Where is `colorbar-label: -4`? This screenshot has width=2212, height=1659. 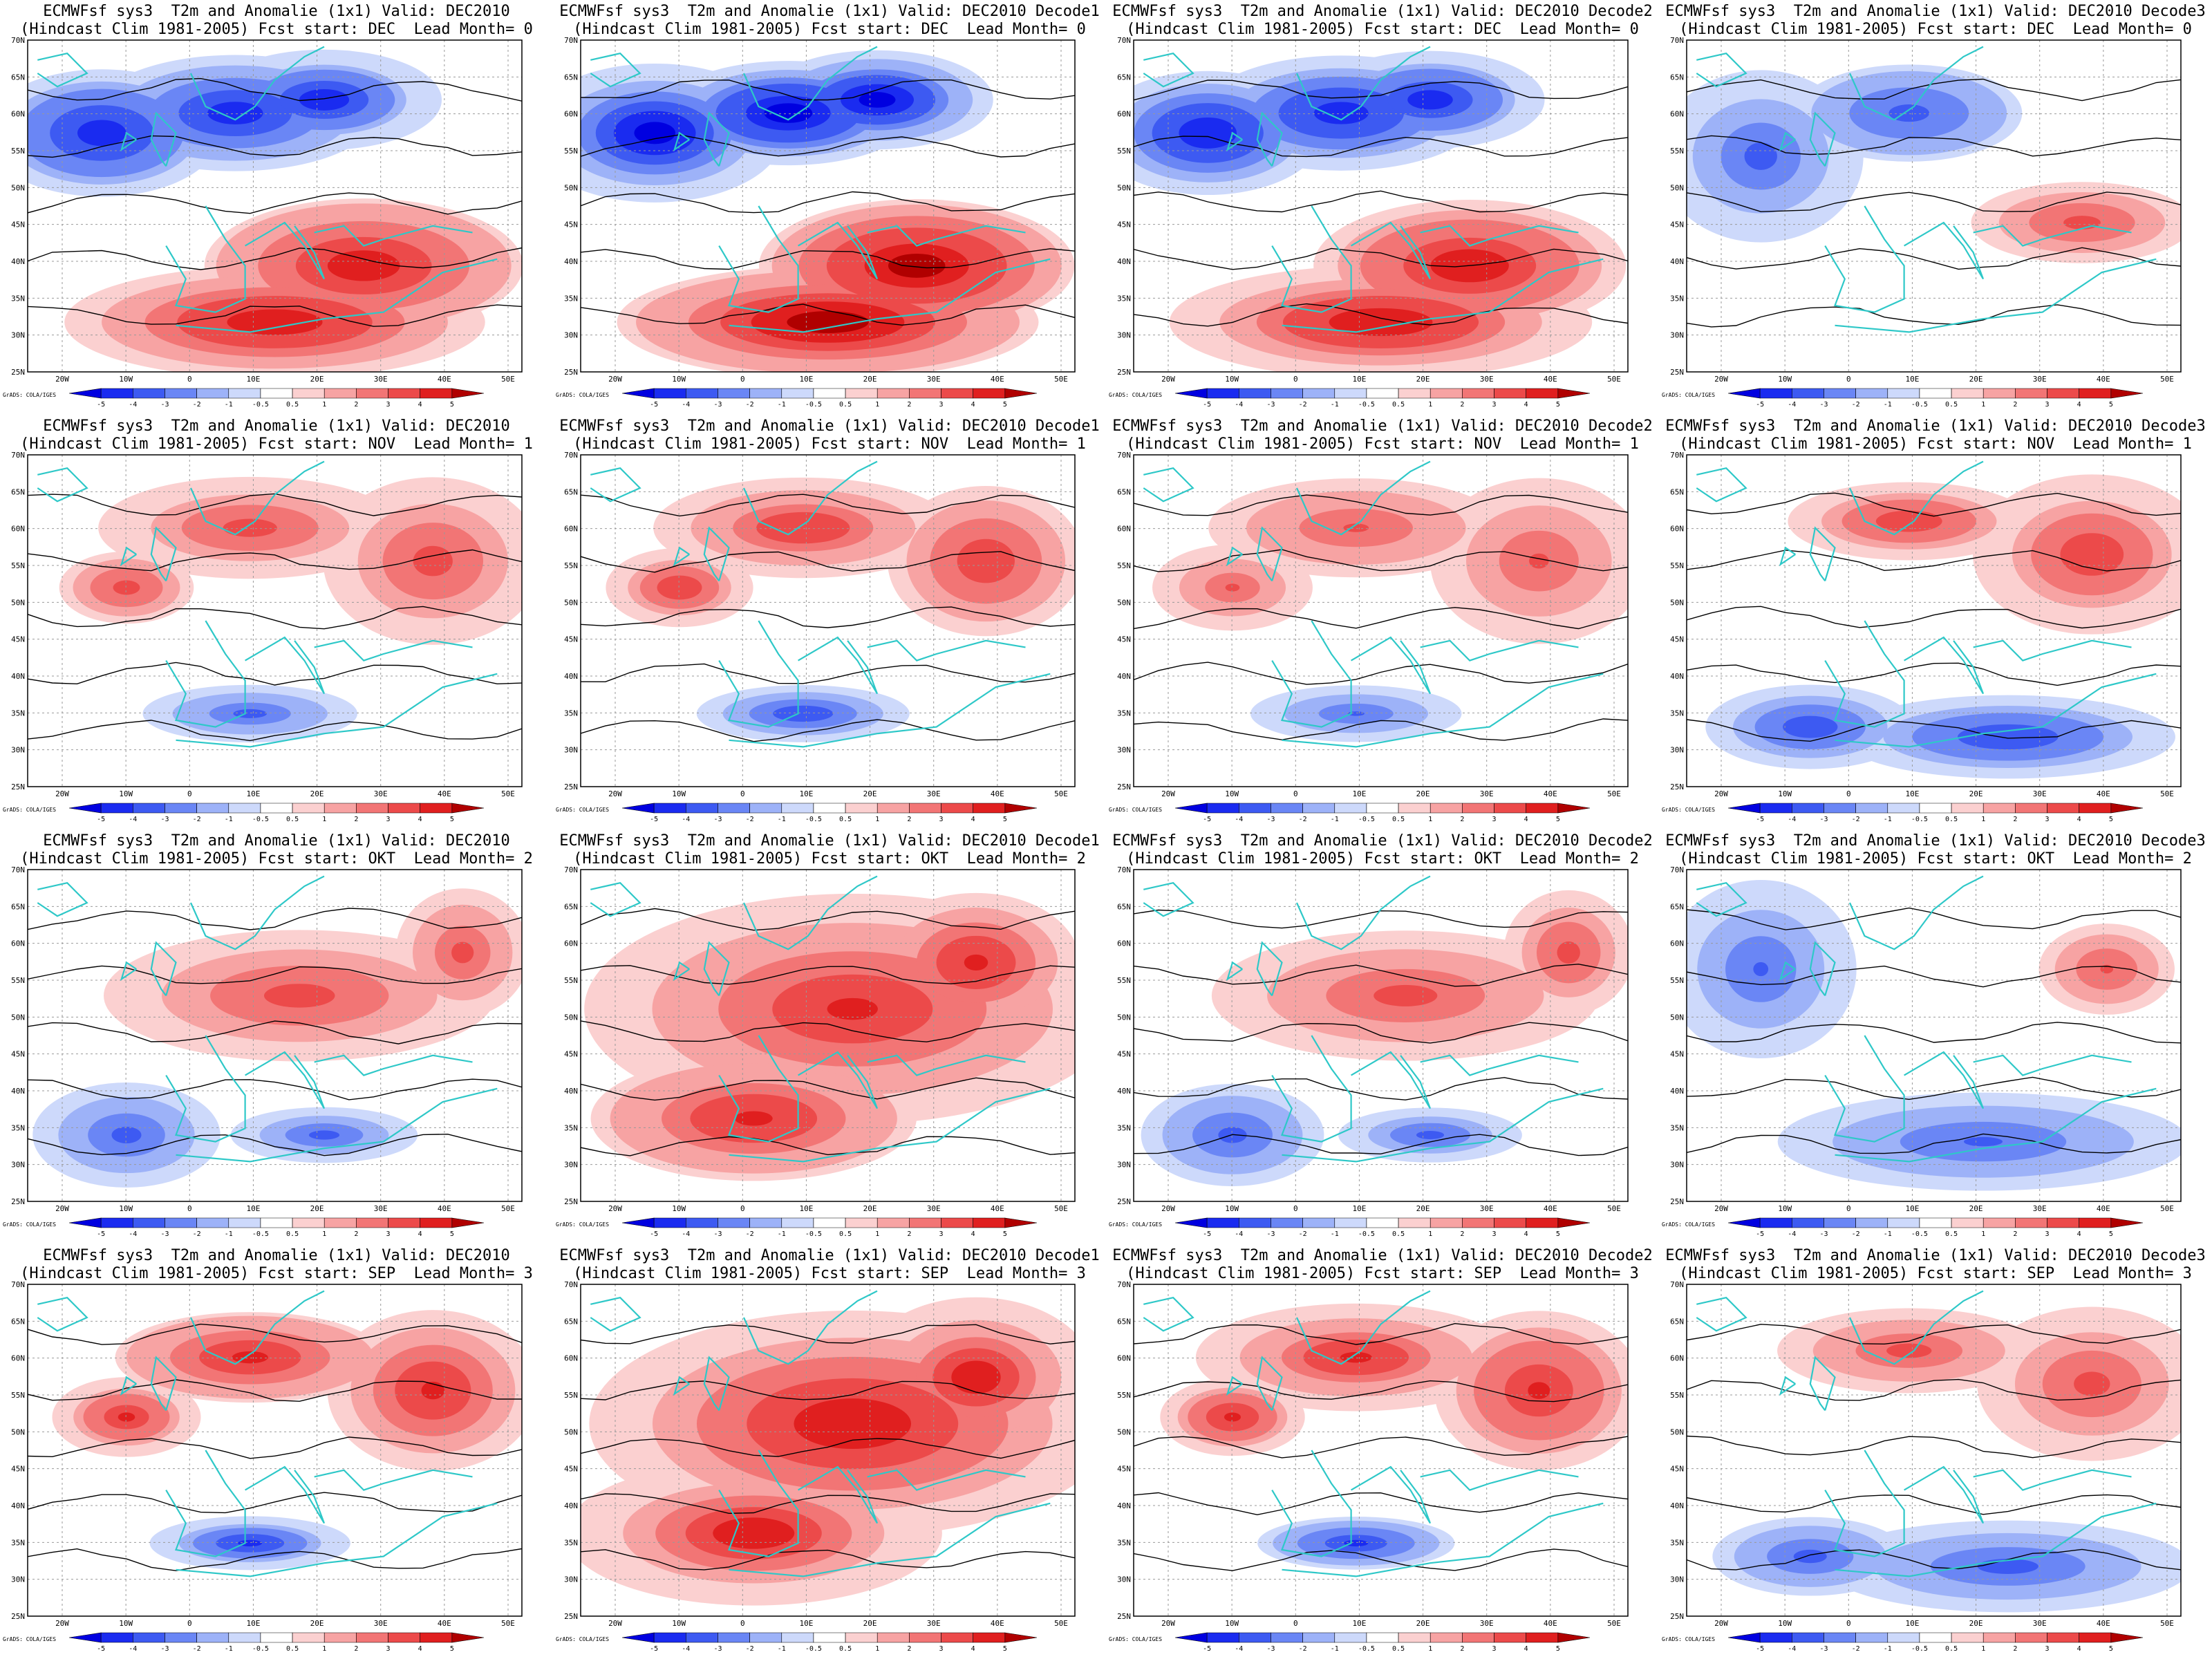 colorbar-label: -4 is located at coordinates (1239, 1649).